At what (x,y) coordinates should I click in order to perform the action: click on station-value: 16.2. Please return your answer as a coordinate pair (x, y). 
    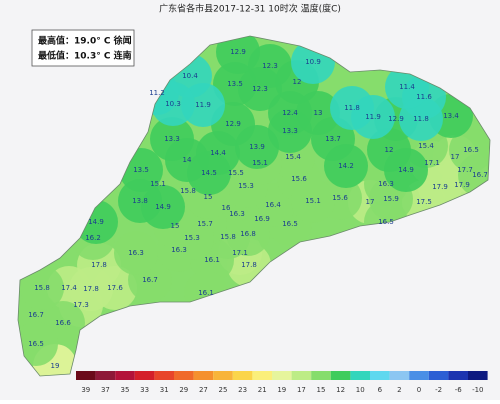
    Looking at the image, I should click on (93, 238).